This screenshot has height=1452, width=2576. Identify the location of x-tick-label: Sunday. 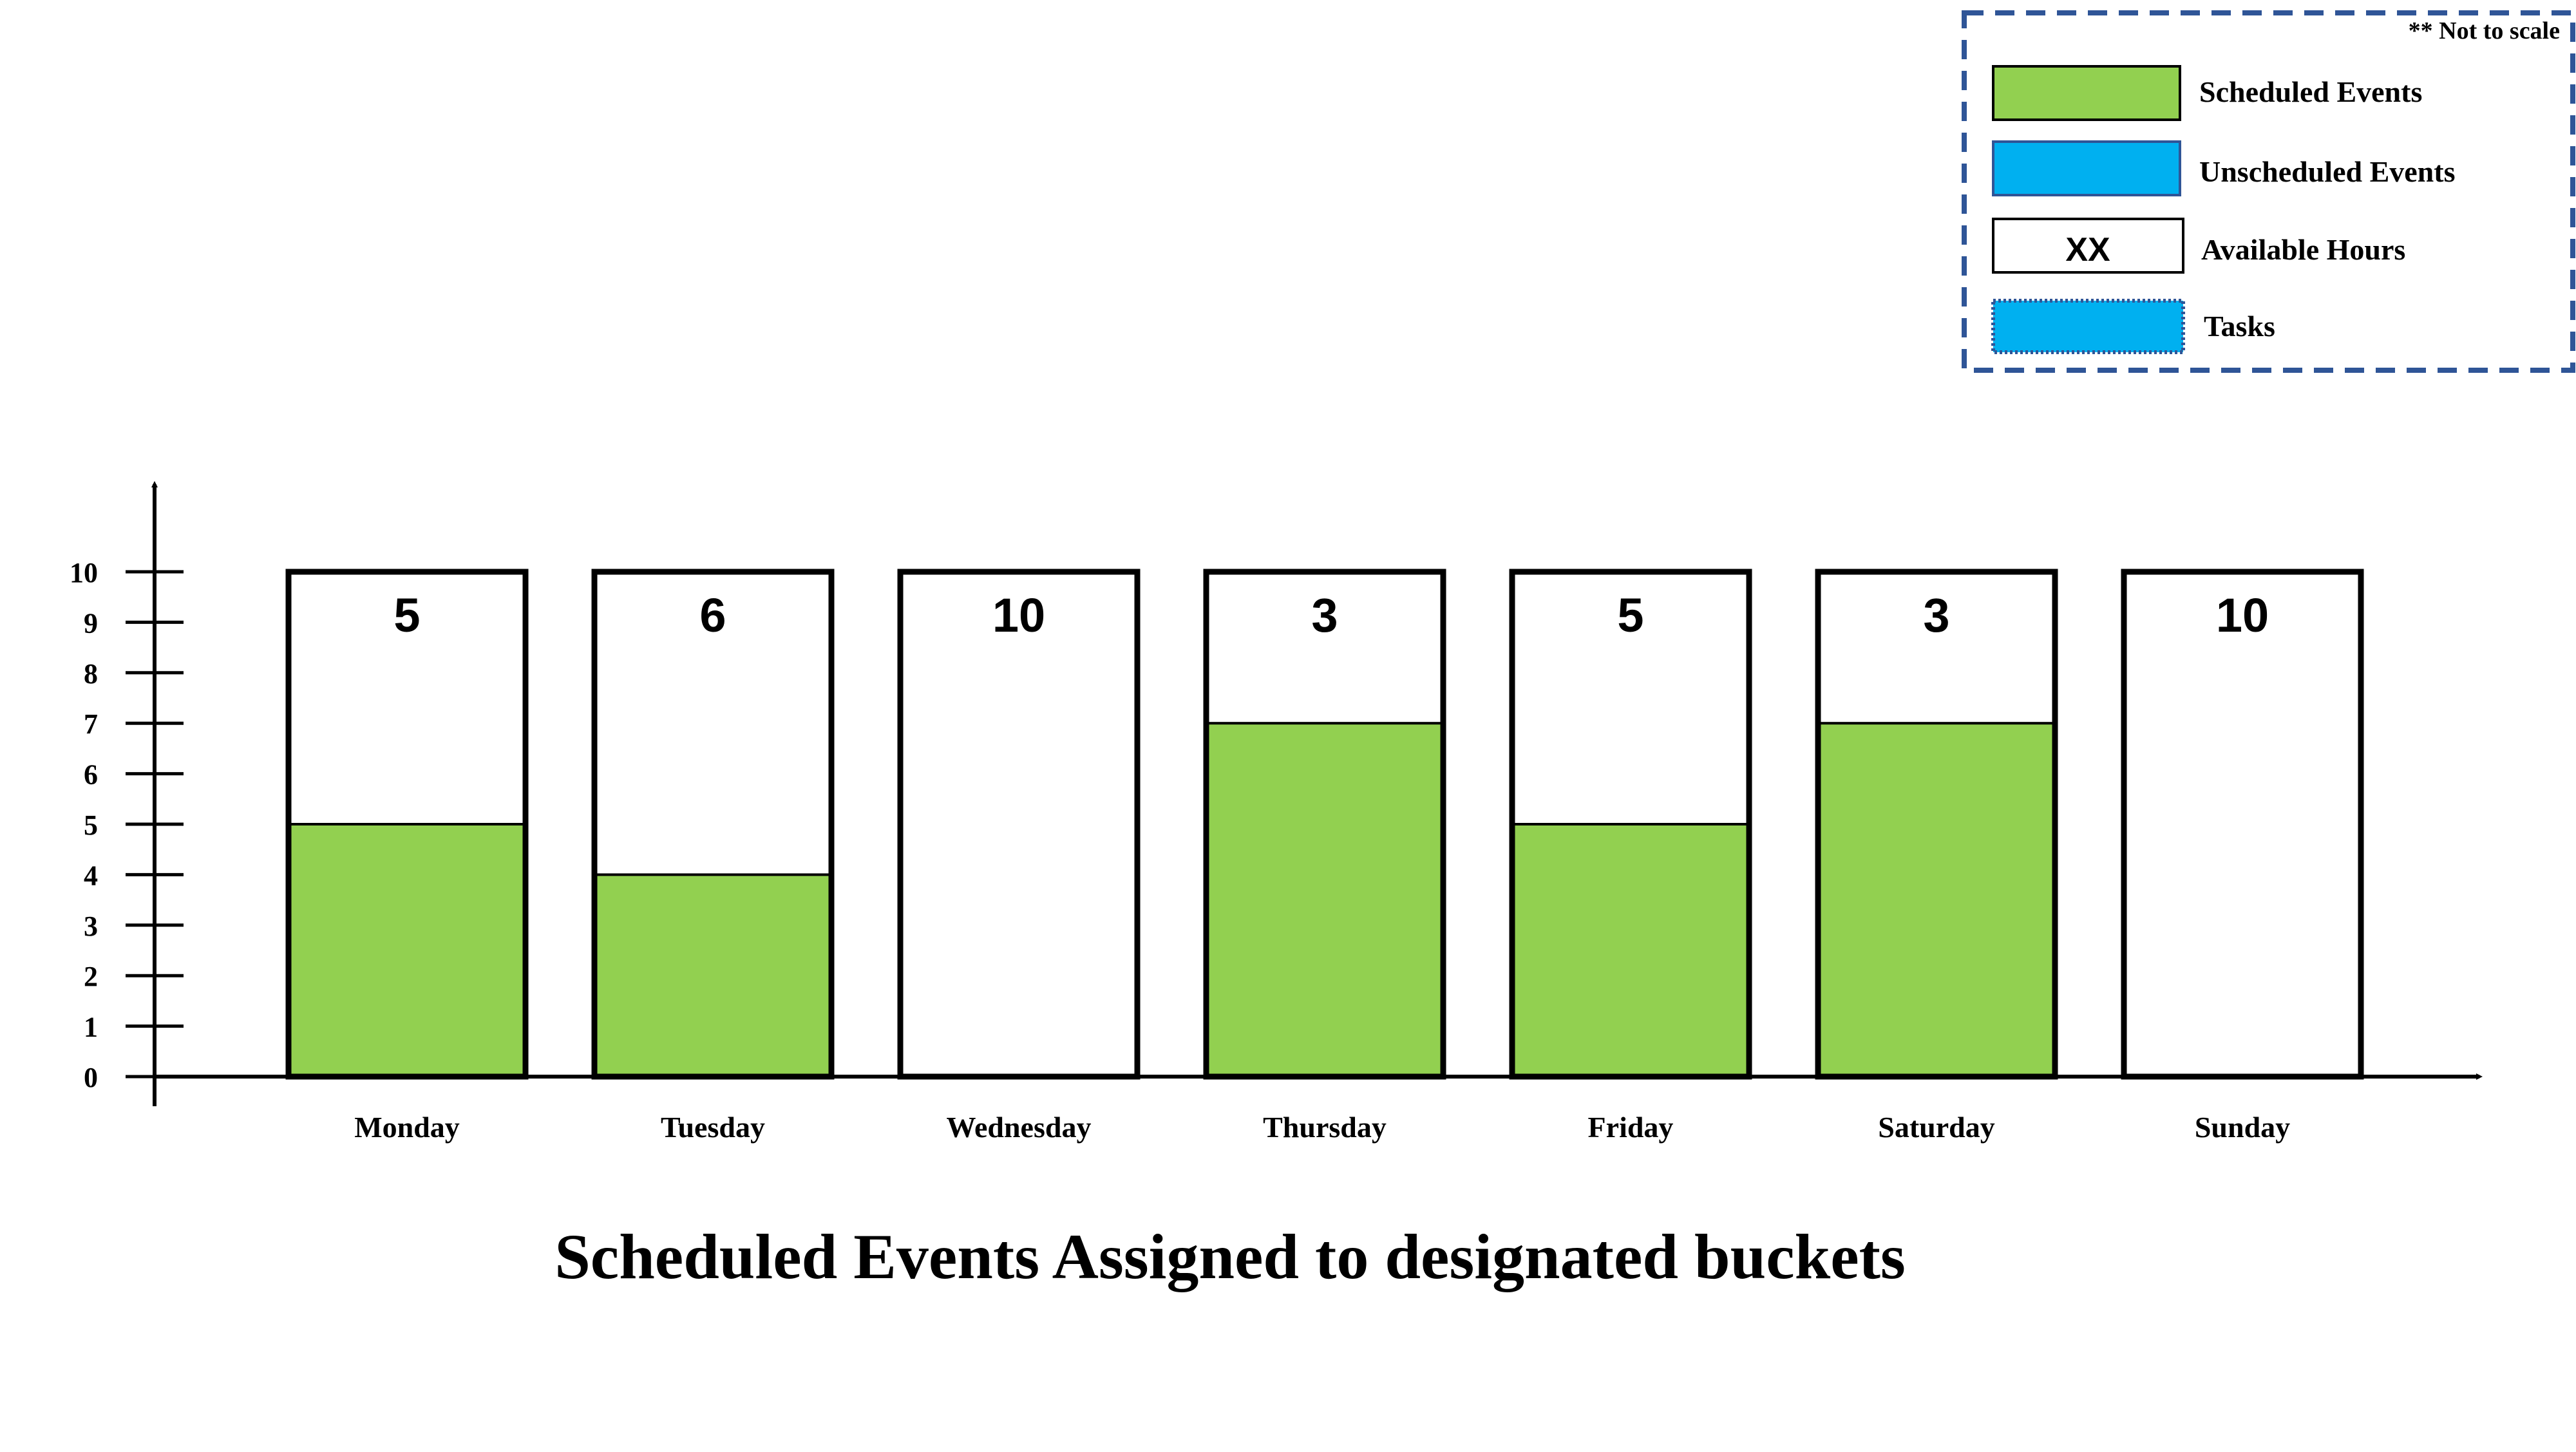
(2242, 1127).